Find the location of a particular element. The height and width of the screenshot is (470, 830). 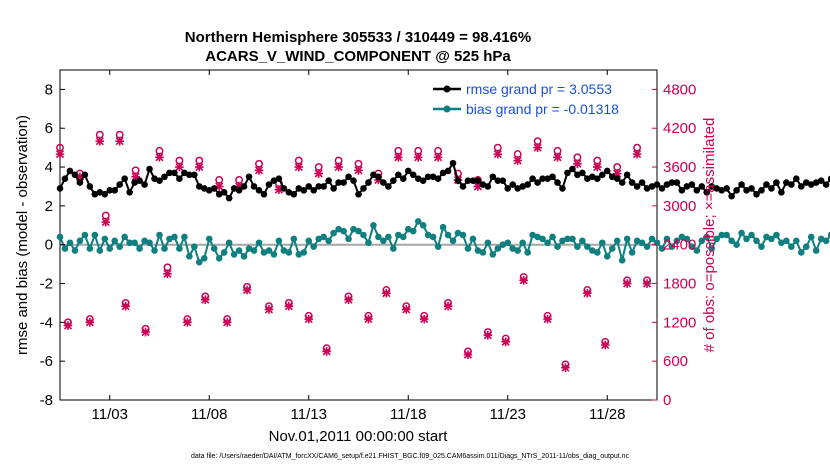

y-right-tick-label: 4800 is located at coordinates (679, 89).